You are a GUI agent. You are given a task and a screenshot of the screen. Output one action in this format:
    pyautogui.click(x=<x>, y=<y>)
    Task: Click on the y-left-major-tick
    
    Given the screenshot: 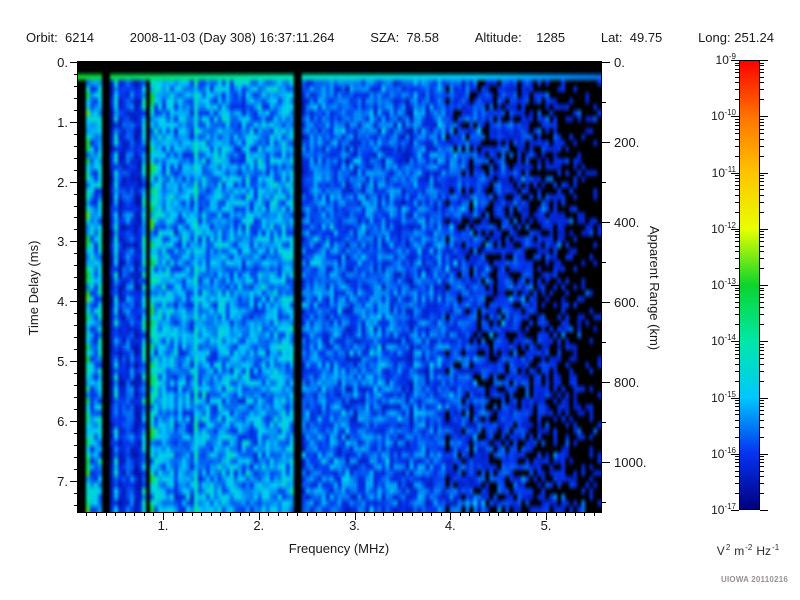 What is the action you would take?
    pyautogui.click(x=74, y=242)
    